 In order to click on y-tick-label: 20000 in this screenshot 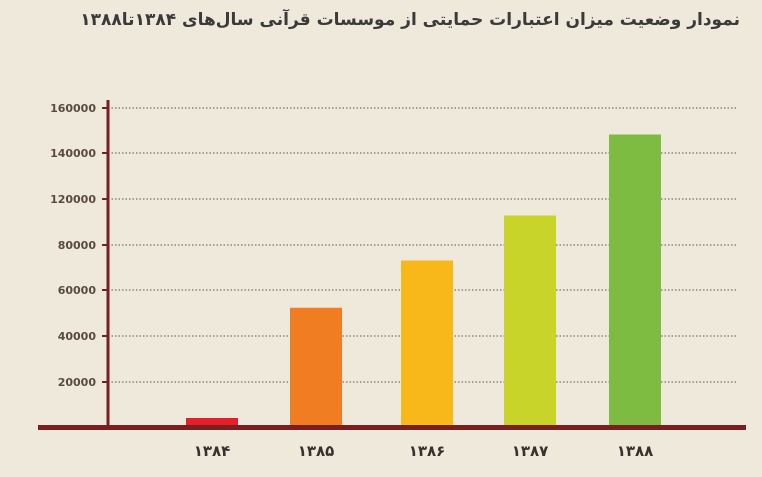, I will do `click(77, 382)`.